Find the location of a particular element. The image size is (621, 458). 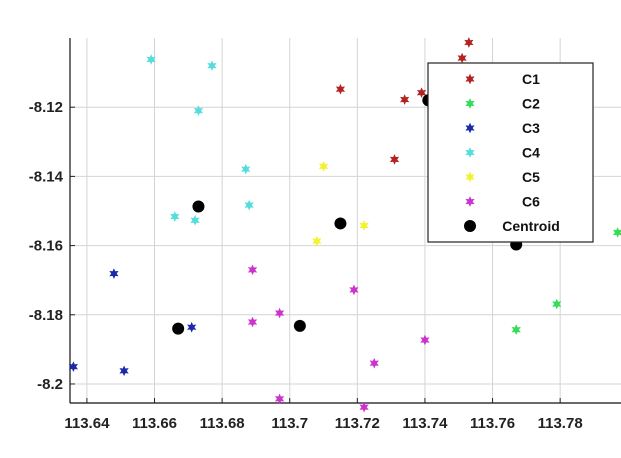

legend-marker-c5 is located at coordinates (470, 177).